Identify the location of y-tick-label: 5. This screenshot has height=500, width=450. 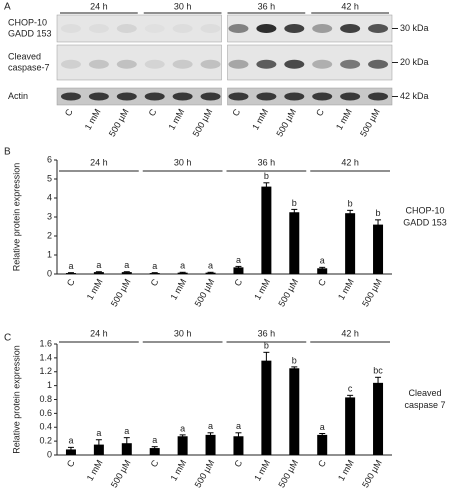
(49, 178).